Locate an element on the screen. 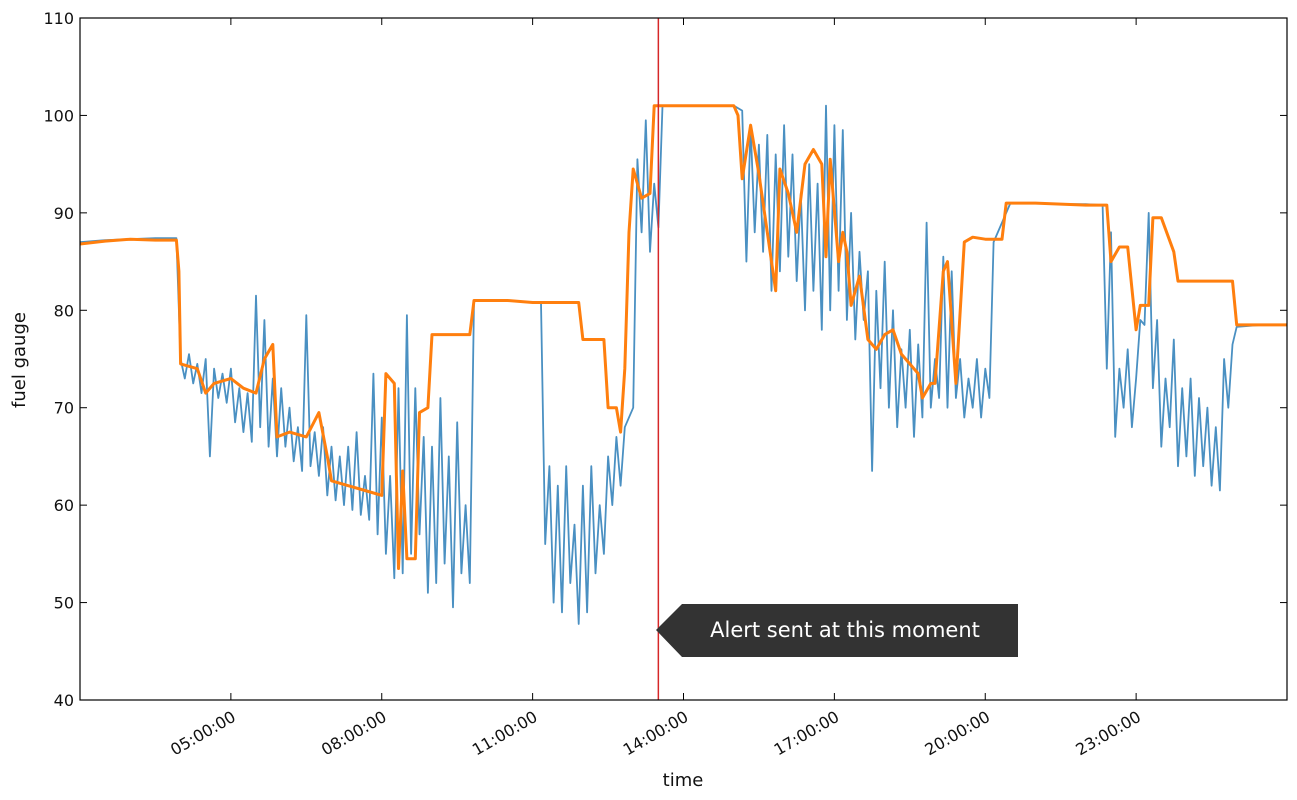 The width and height of the screenshot is (1297, 800). alert-callout: Alert sent at this moment is located at coordinates (837, 630).